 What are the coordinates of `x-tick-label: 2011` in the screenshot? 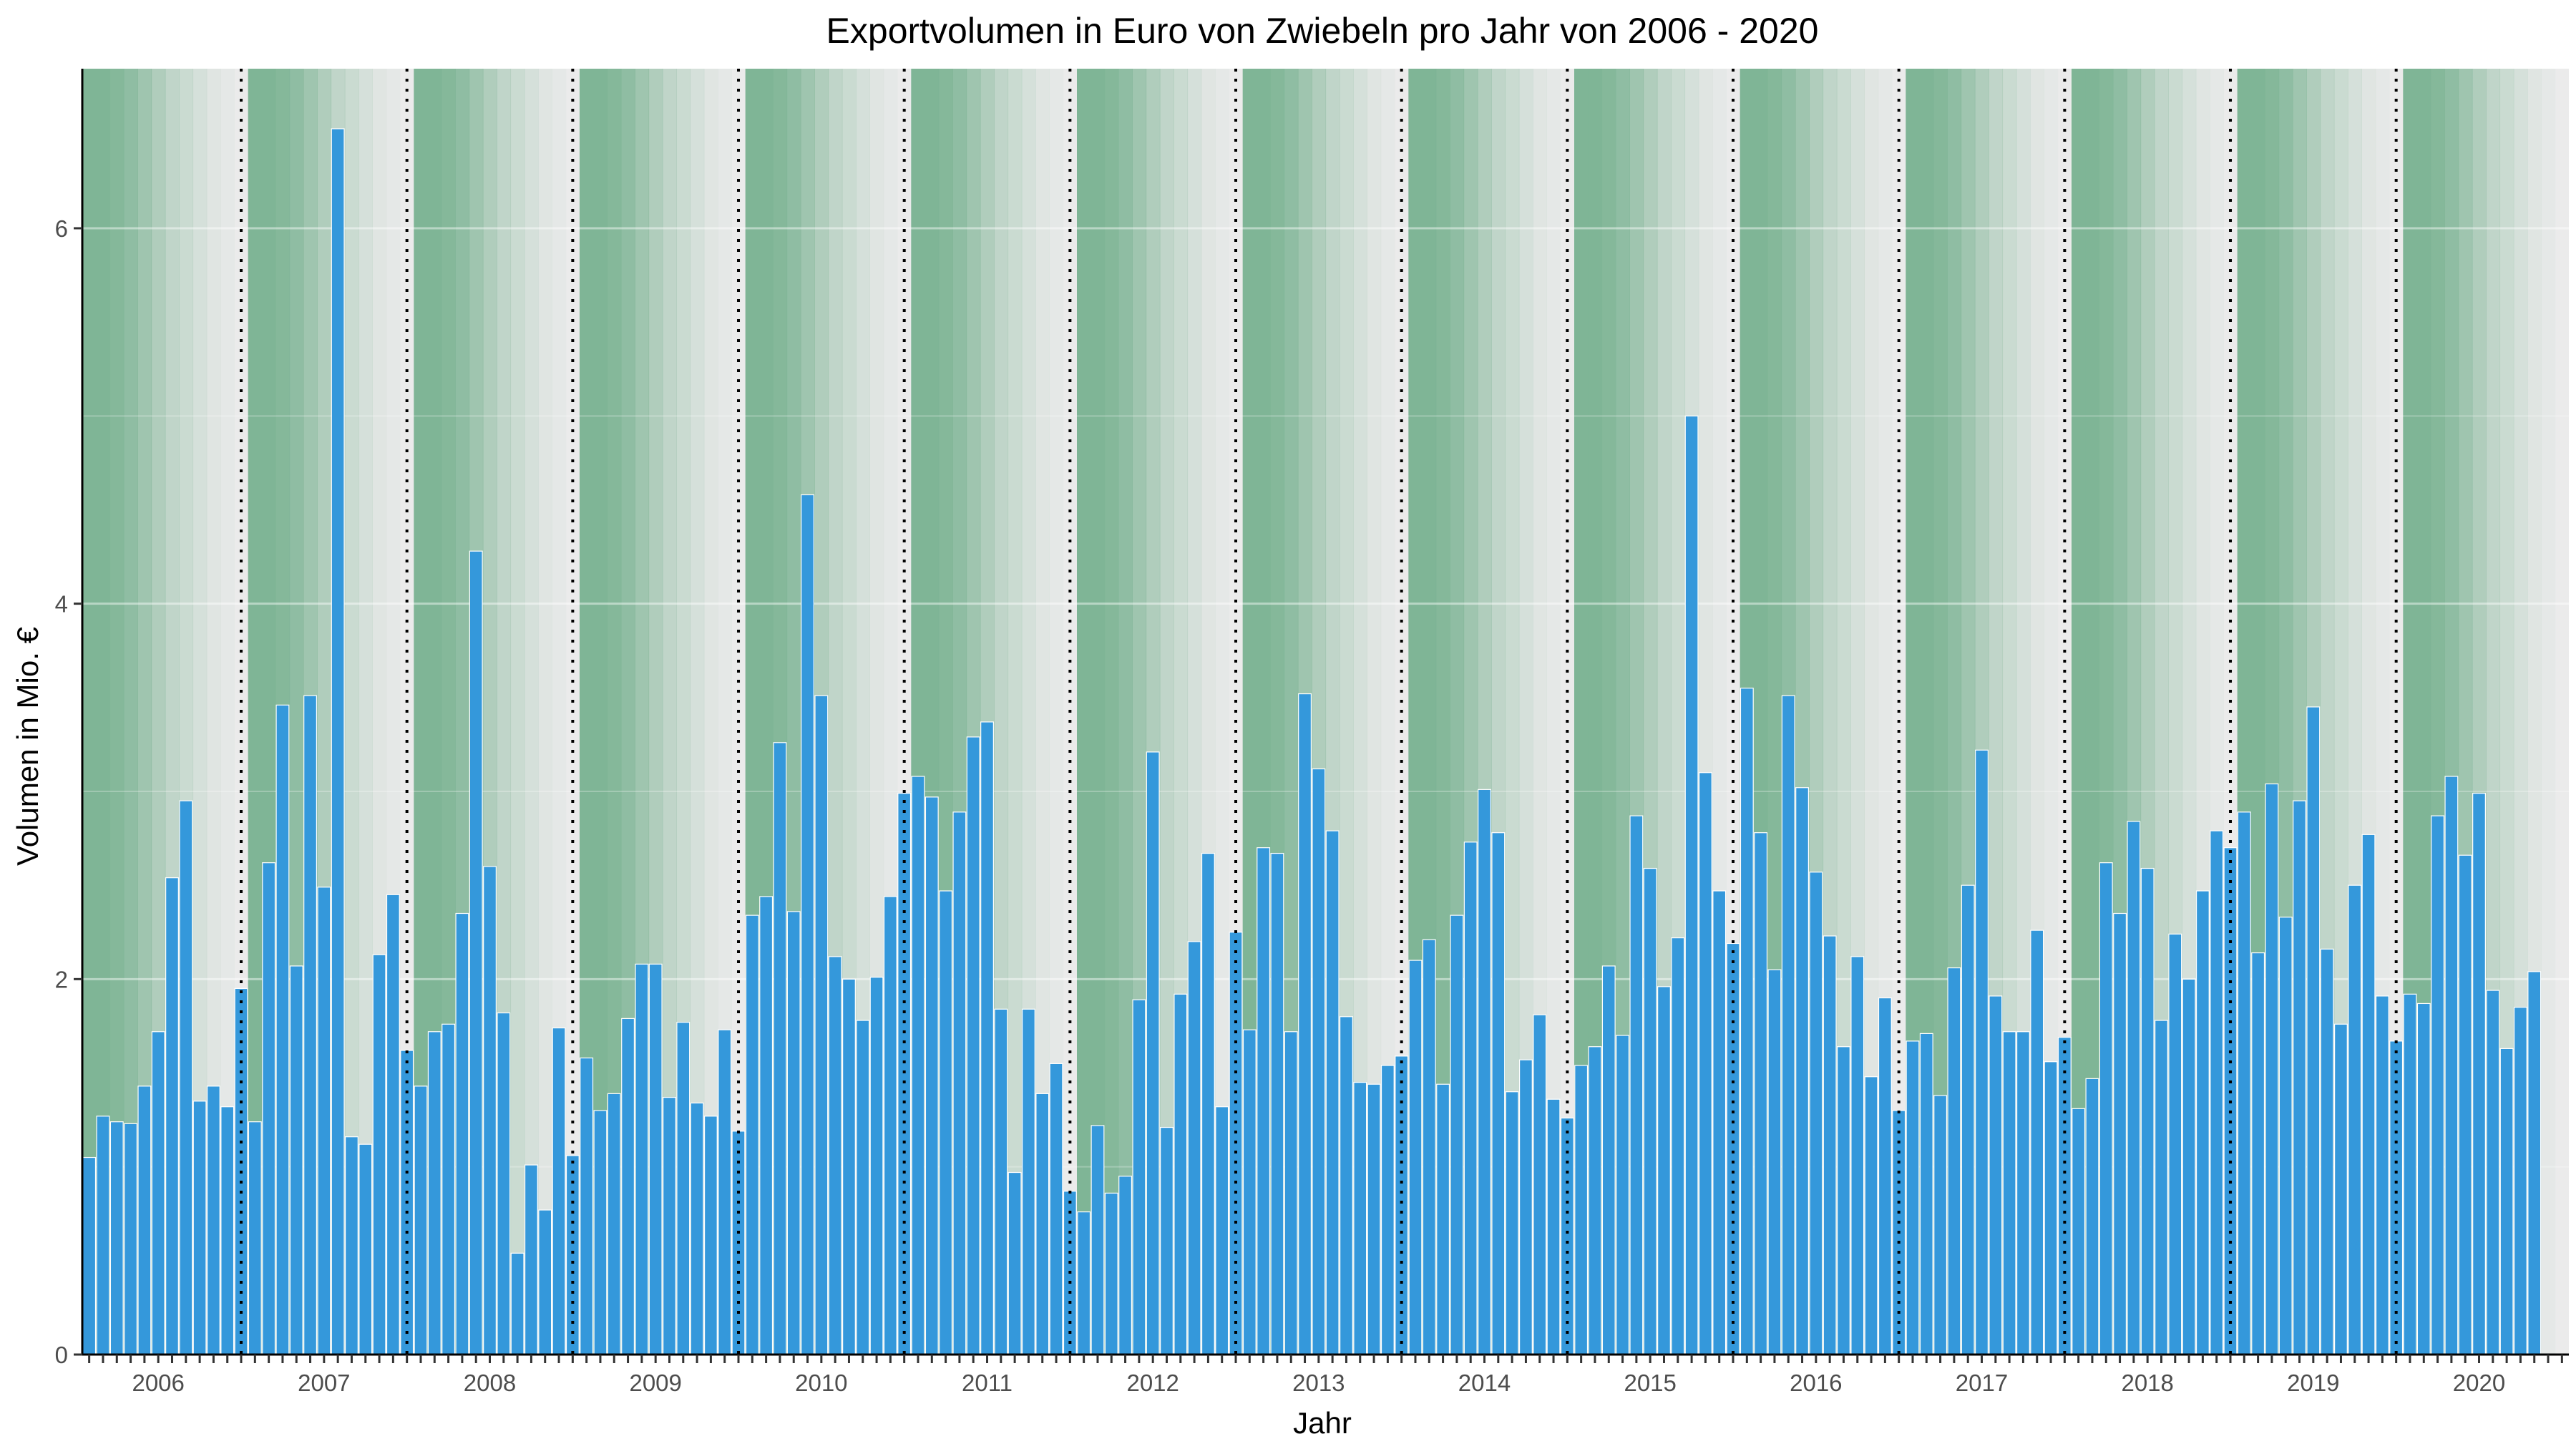 It's located at (987, 1383).